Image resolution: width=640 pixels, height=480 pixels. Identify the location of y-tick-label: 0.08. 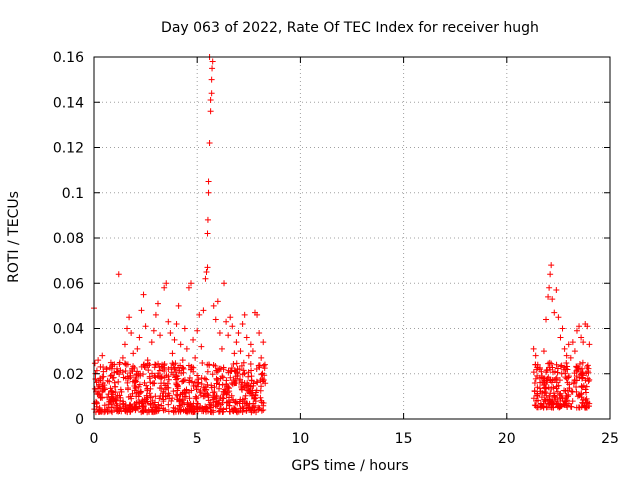
(68, 239).